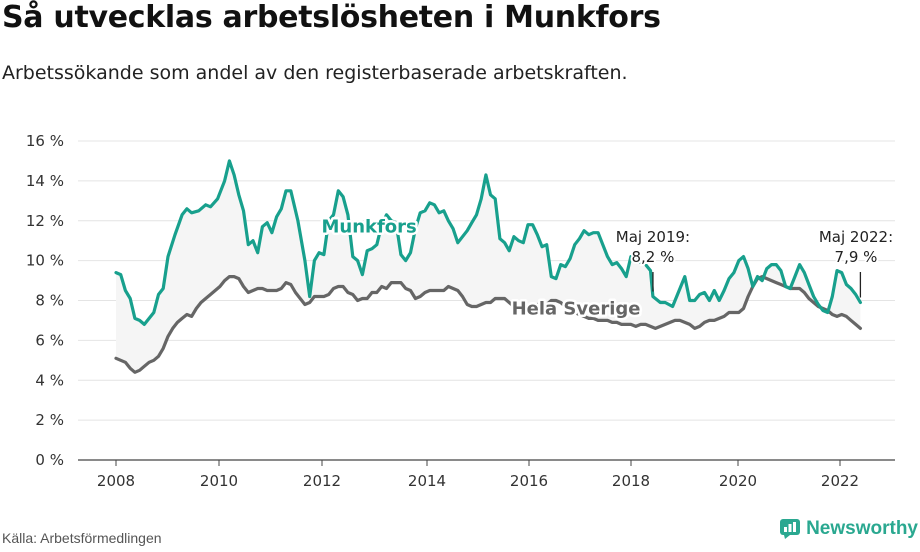 The height and width of the screenshot is (552, 920). Describe the element at coordinates (116, 481) in the screenshot. I see `x-tick-label: 2008` at that location.